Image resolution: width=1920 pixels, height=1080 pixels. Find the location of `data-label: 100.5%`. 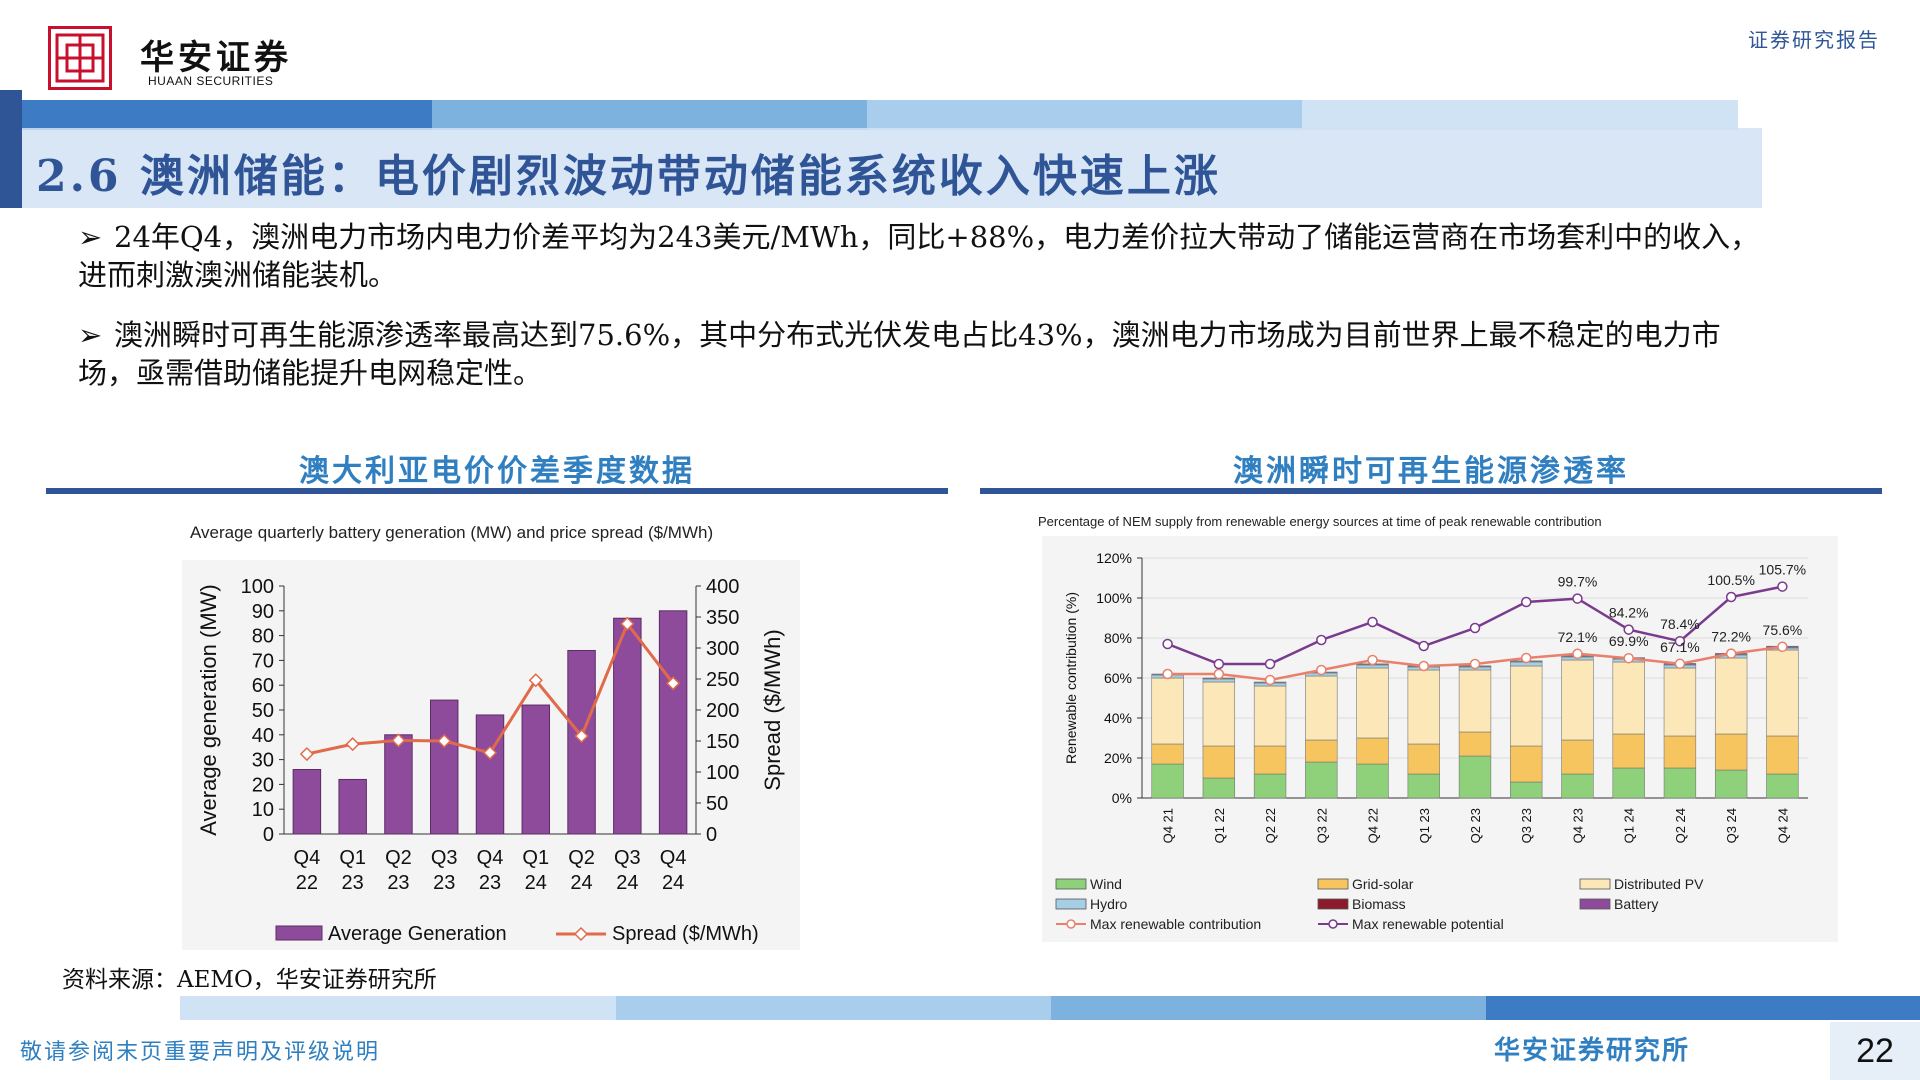

data-label: 100.5% is located at coordinates (1730, 580).